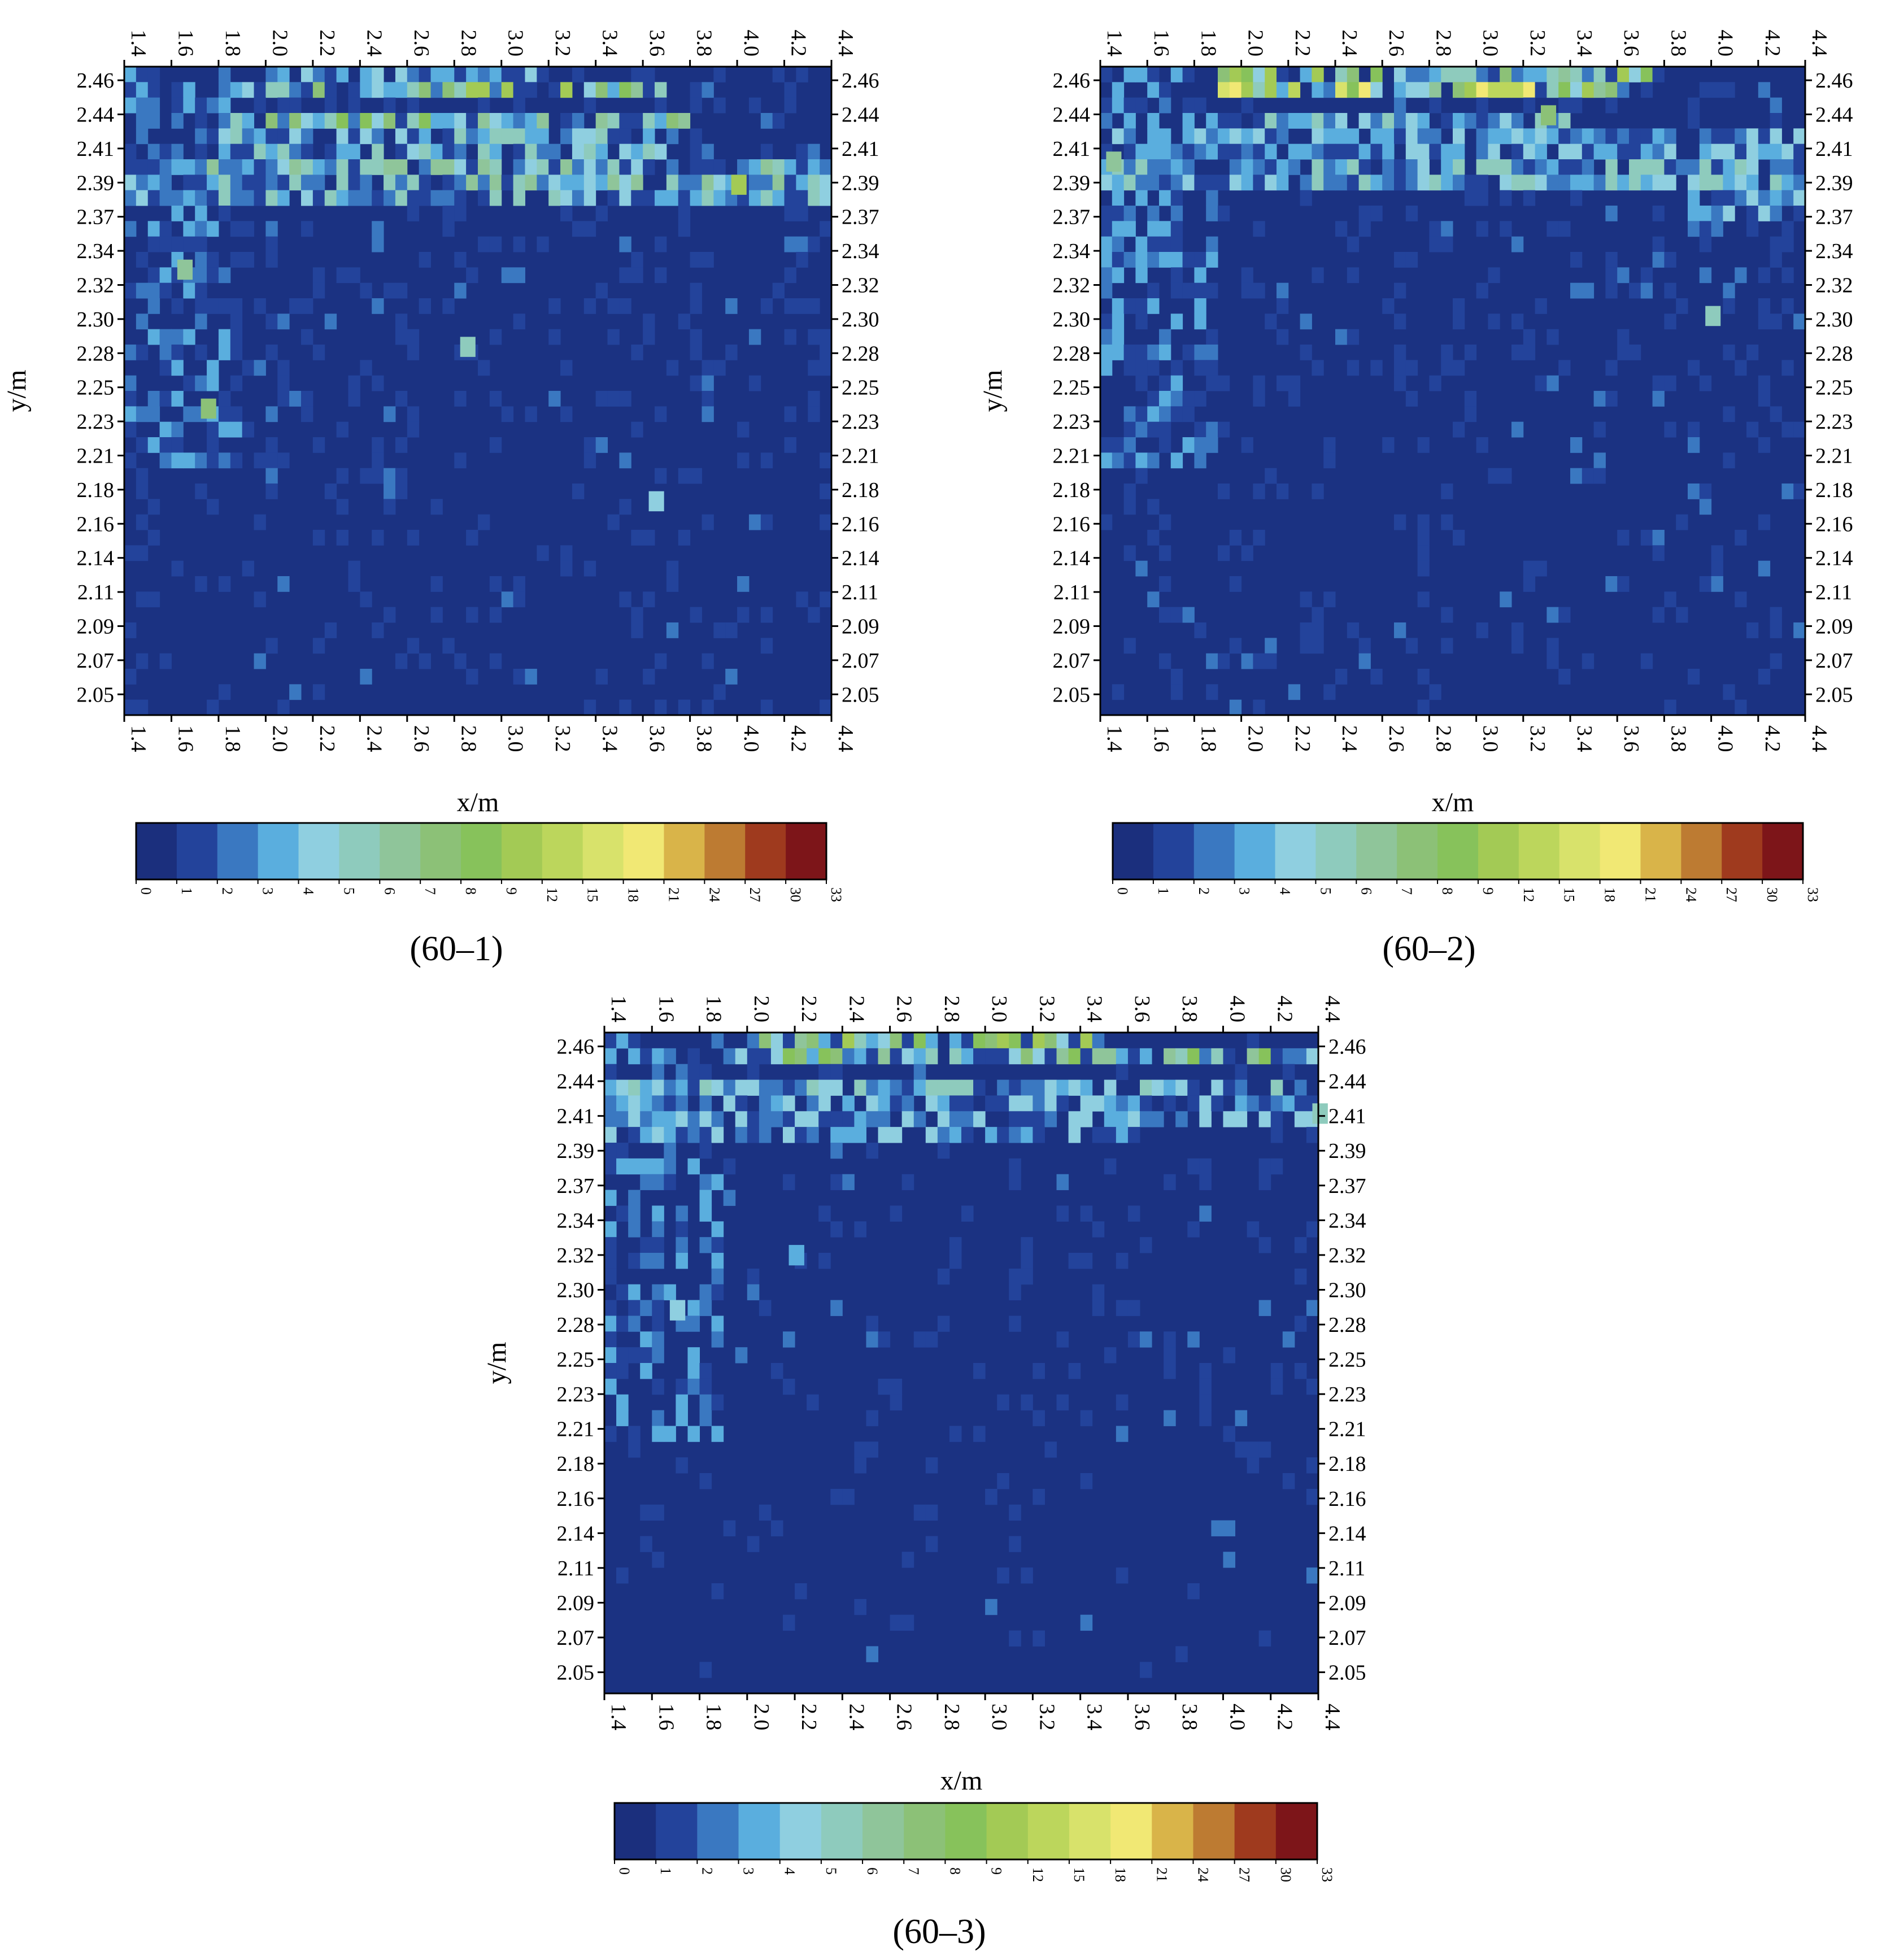  I want to click on colorbar-label: 3, so click(748, 1871).